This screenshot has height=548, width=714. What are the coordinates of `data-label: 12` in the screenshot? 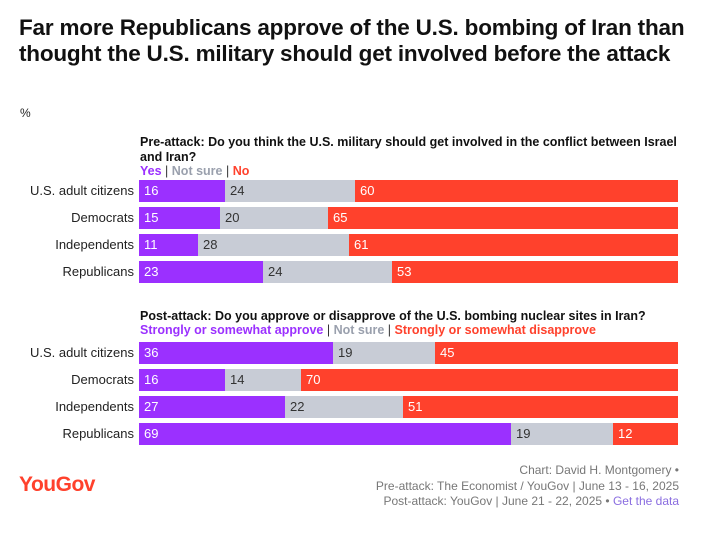 It's located at (625, 433).